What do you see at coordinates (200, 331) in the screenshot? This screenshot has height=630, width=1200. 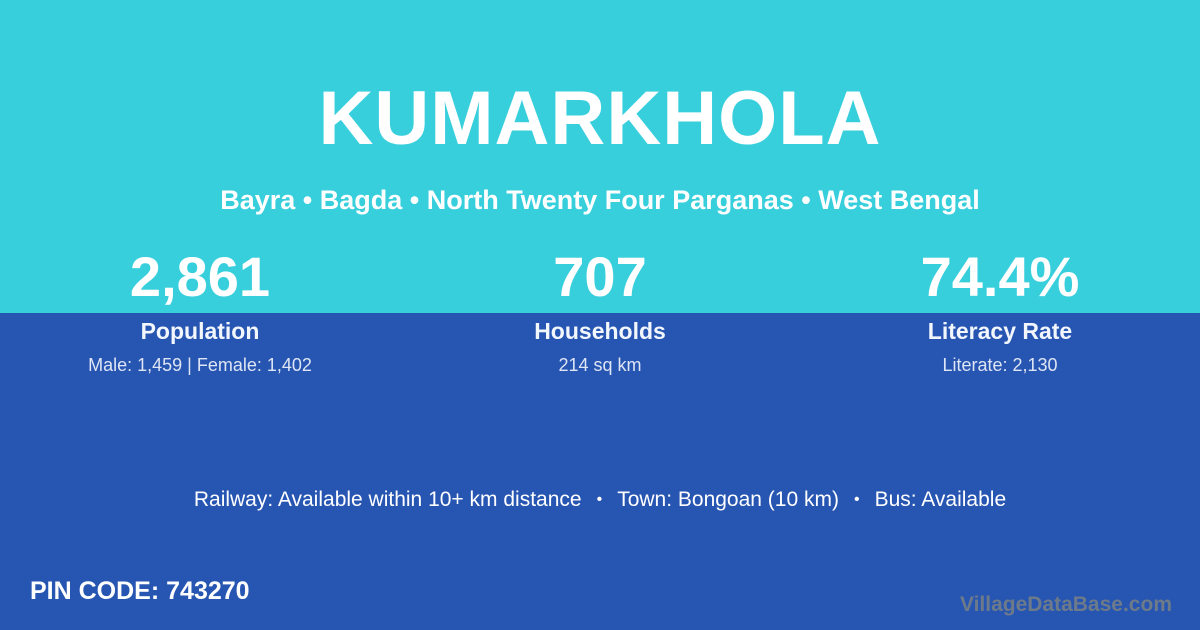 I see `population-label: Population` at bounding box center [200, 331].